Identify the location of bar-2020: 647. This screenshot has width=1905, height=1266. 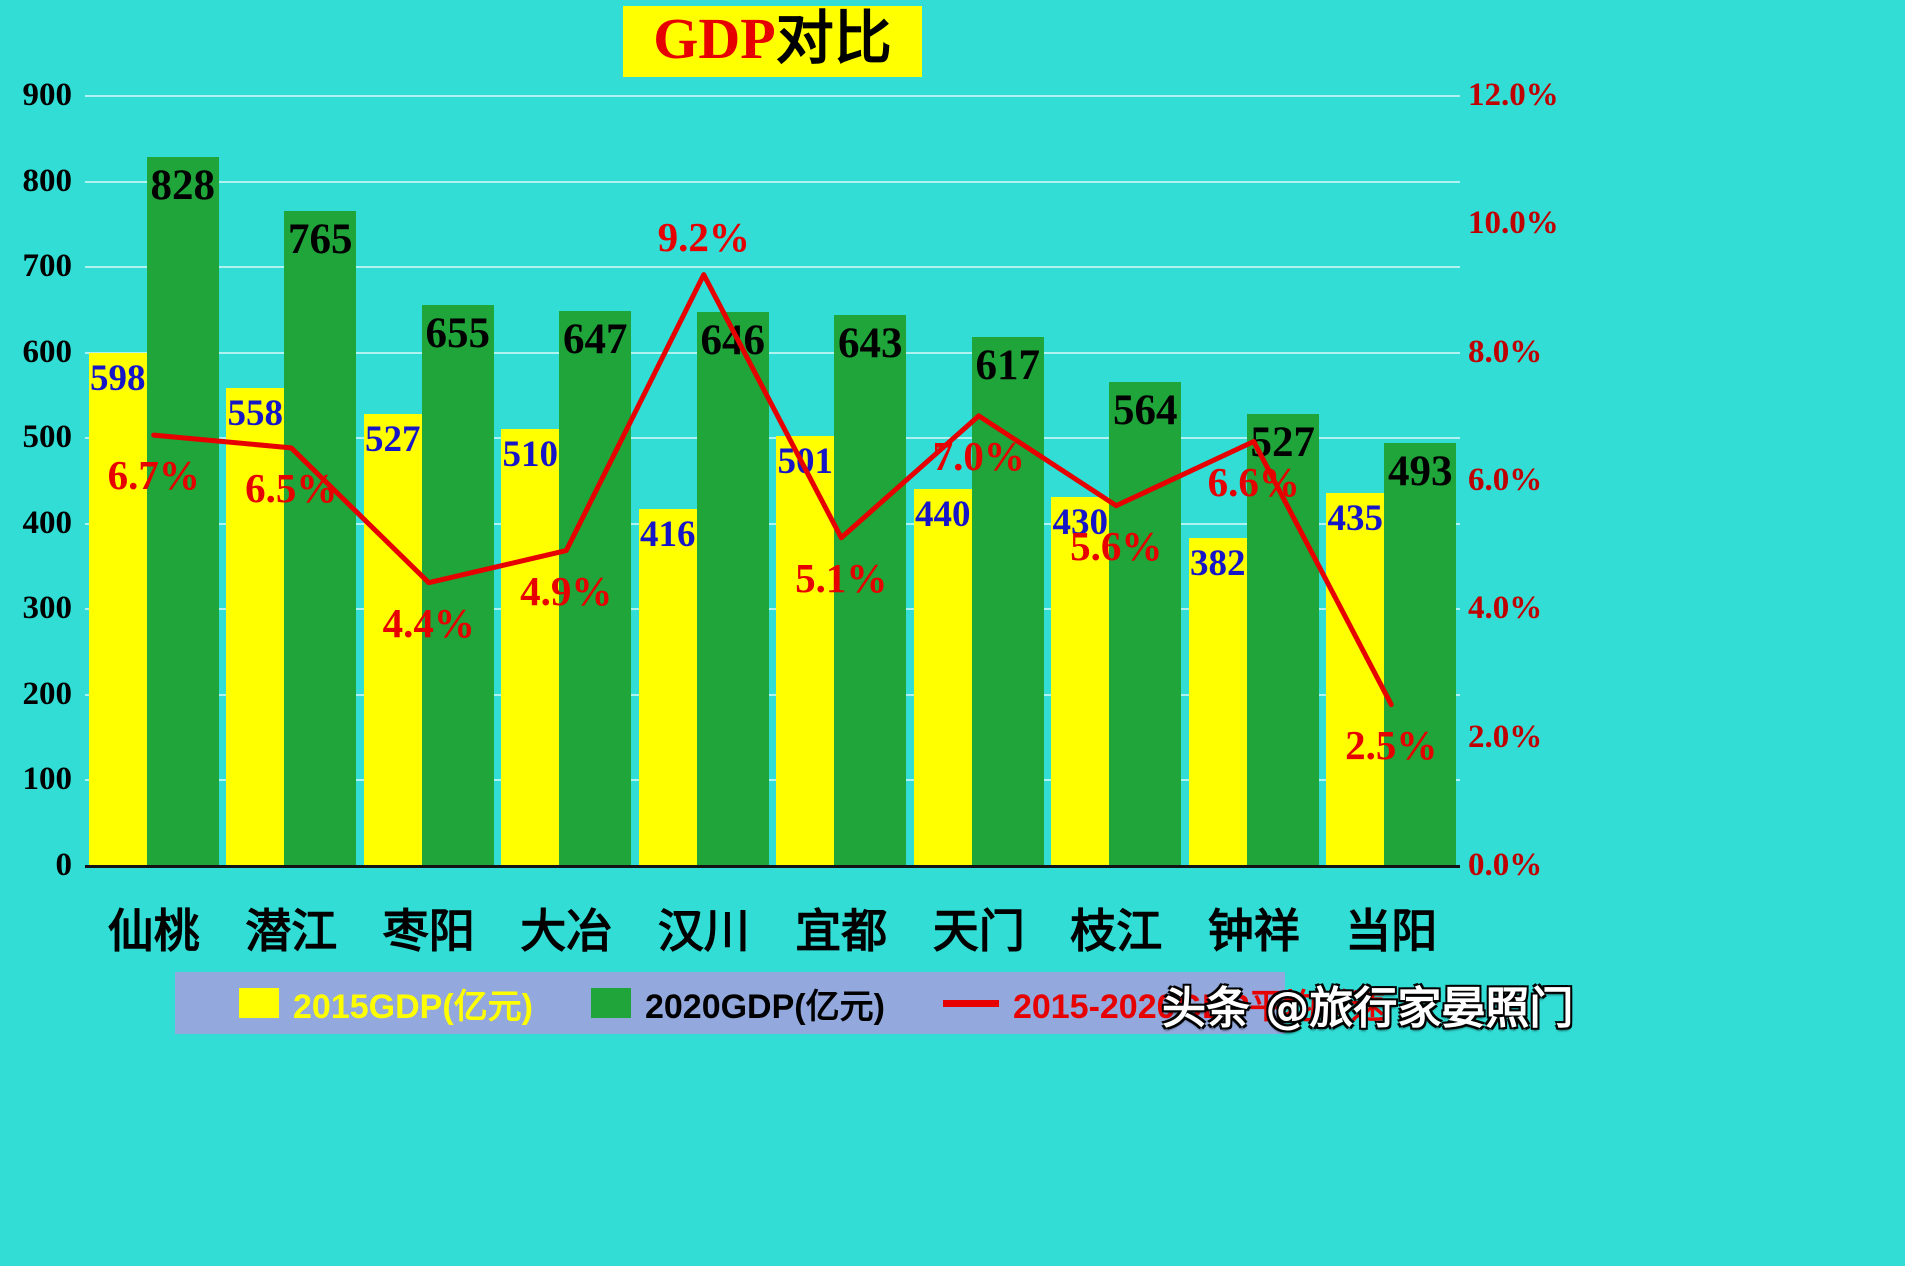
(595, 588).